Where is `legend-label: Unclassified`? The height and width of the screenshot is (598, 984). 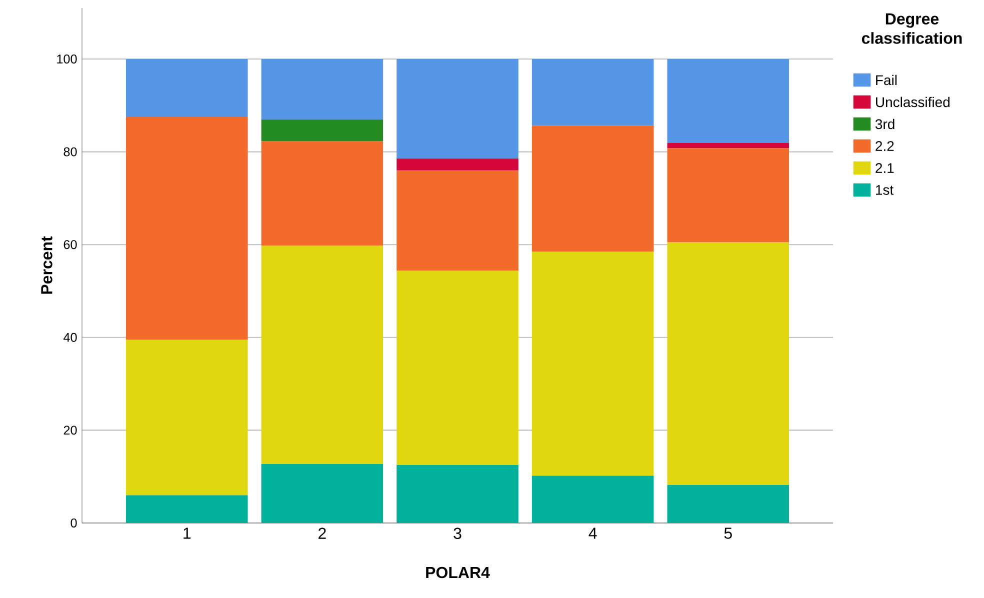
legend-label: Unclassified is located at coordinates (913, 102).